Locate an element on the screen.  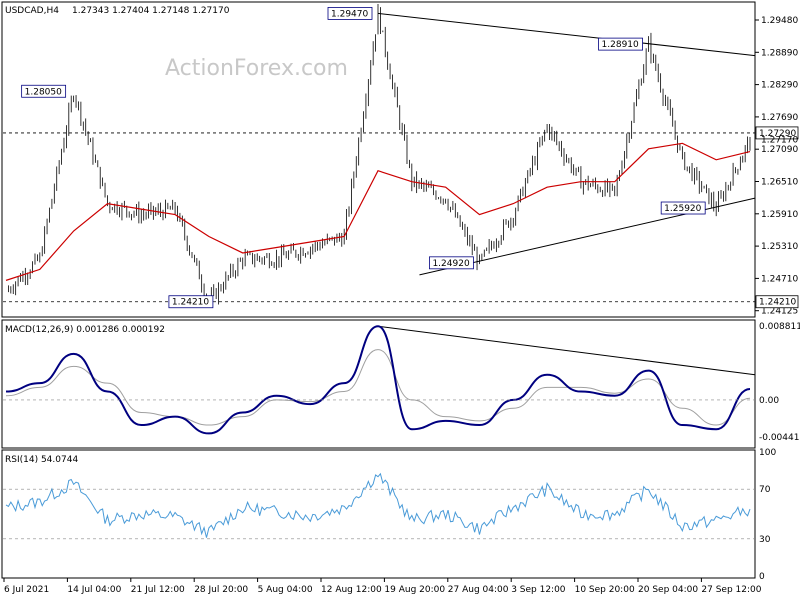
price-axis-tick-label: 1.28890 is located at coordinates (779, 53).